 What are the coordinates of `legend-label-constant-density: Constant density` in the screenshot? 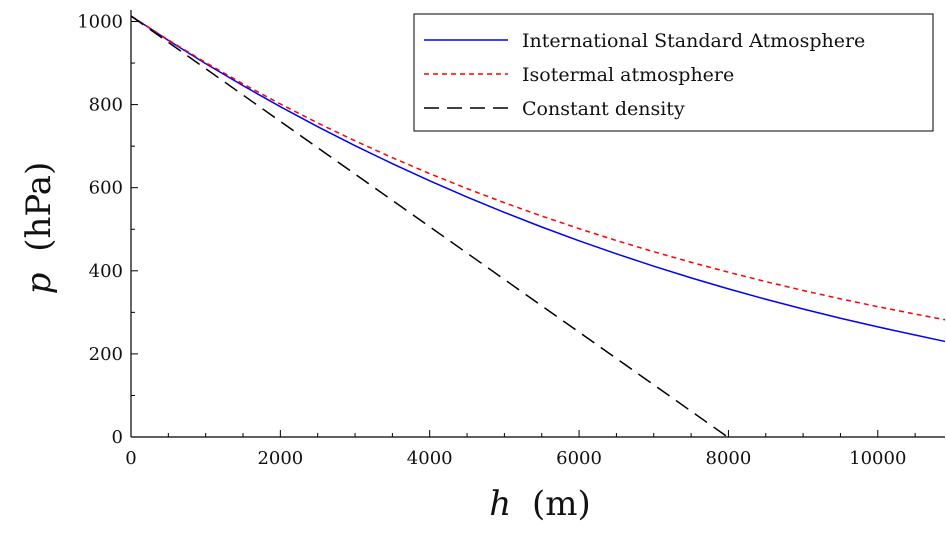 It's located at (603, 109).